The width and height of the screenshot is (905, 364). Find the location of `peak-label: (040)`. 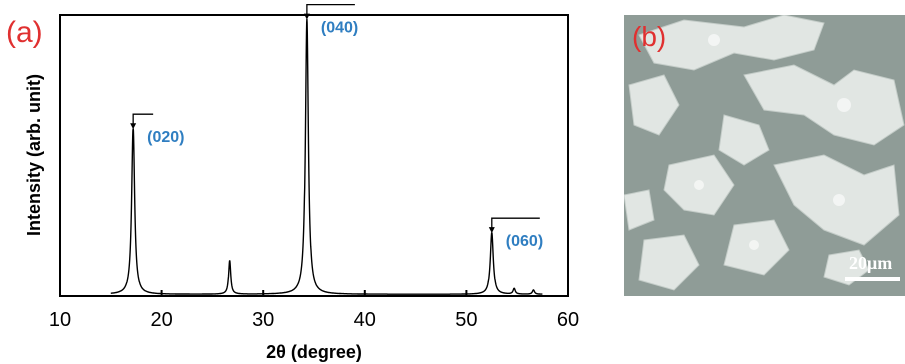

peak-label: (040) is located at coordinates (339, 28).